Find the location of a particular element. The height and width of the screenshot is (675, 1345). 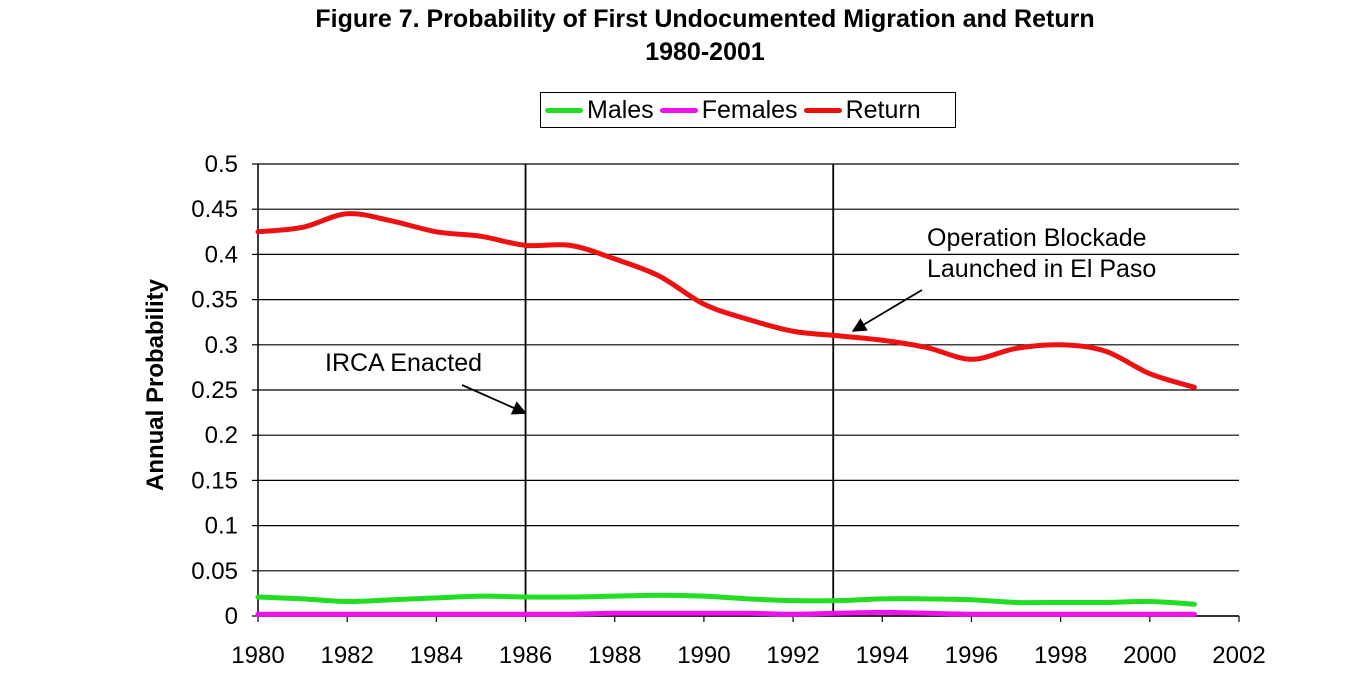

y-tick-label-0: 0 is located at coordinates (231, 616).